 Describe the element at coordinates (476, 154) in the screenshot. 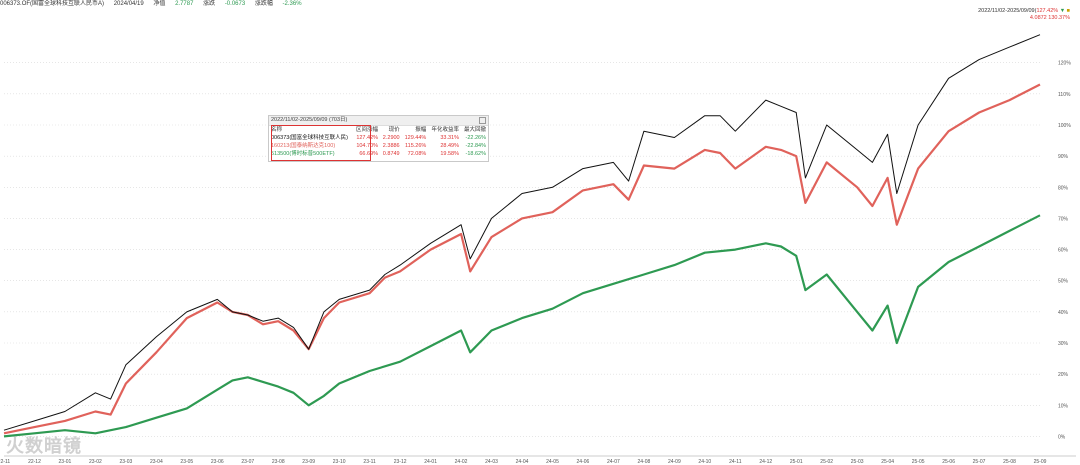

I see `legend-drawdown: -18.62%` at that location.